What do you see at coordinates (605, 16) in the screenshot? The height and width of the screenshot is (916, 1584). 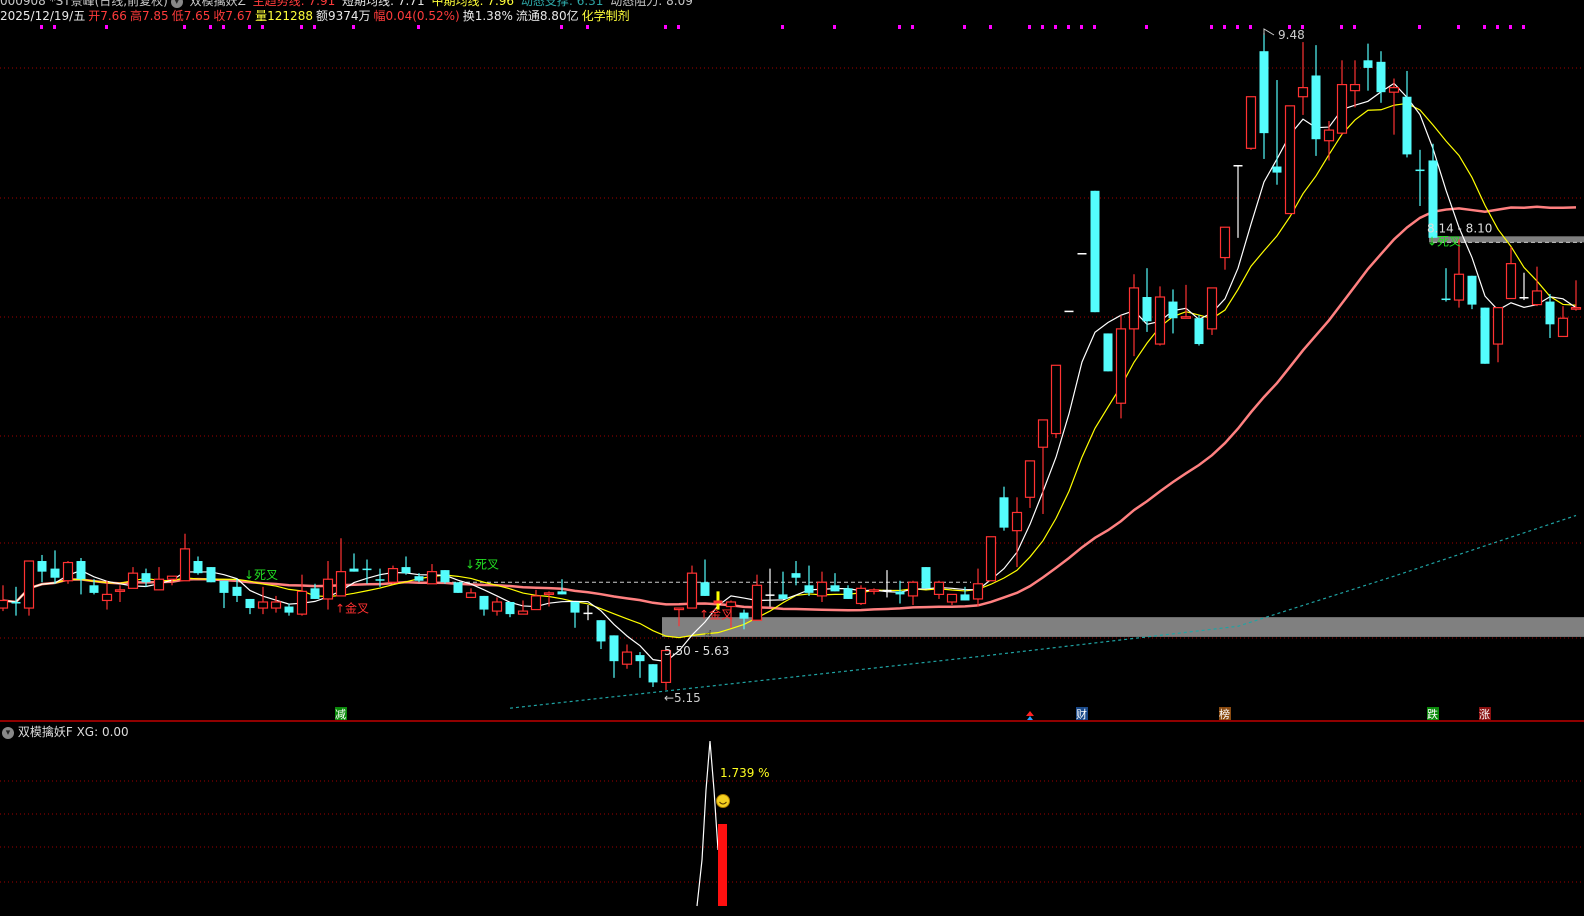 I see `quote-sector: 化学制剂` at bounding box center [605, 16].